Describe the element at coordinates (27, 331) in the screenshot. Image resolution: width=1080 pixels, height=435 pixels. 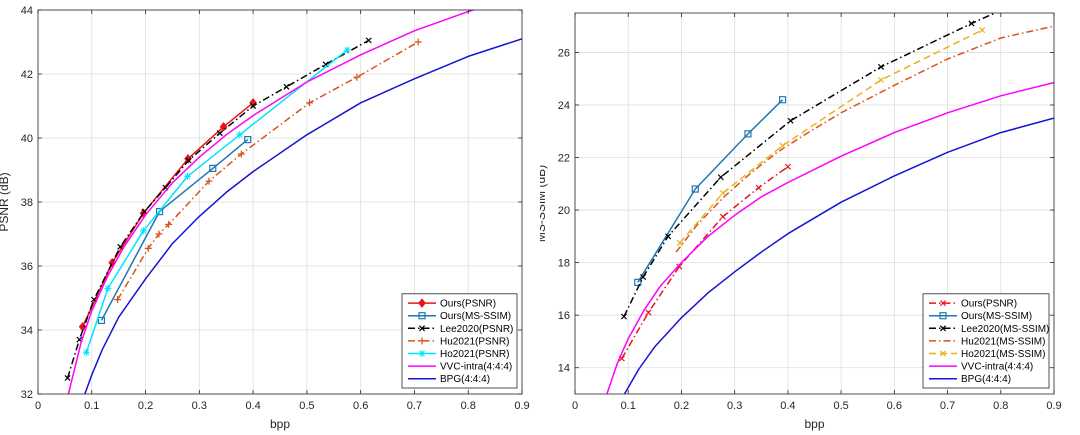
I see `y-tick-label: 34` at that location.